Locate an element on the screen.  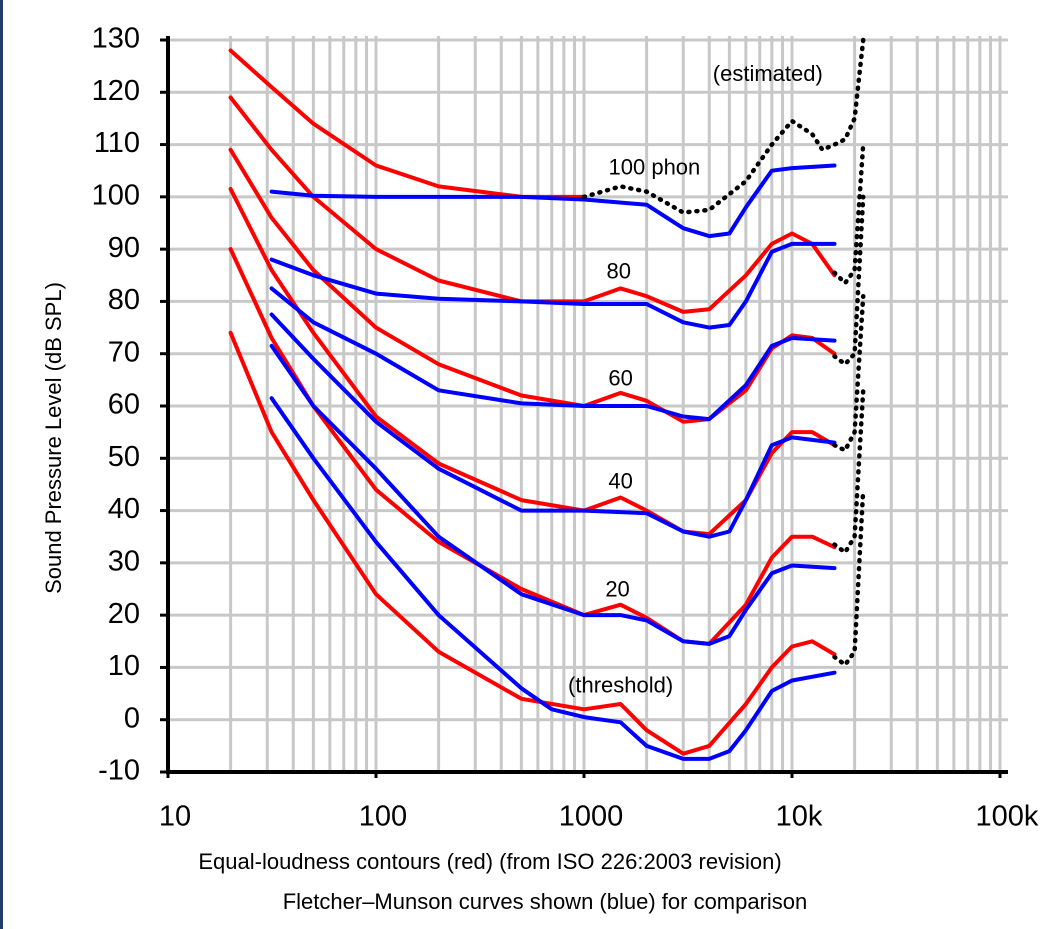
x-tick-label: 100k is located at coordinates (1007, 817).